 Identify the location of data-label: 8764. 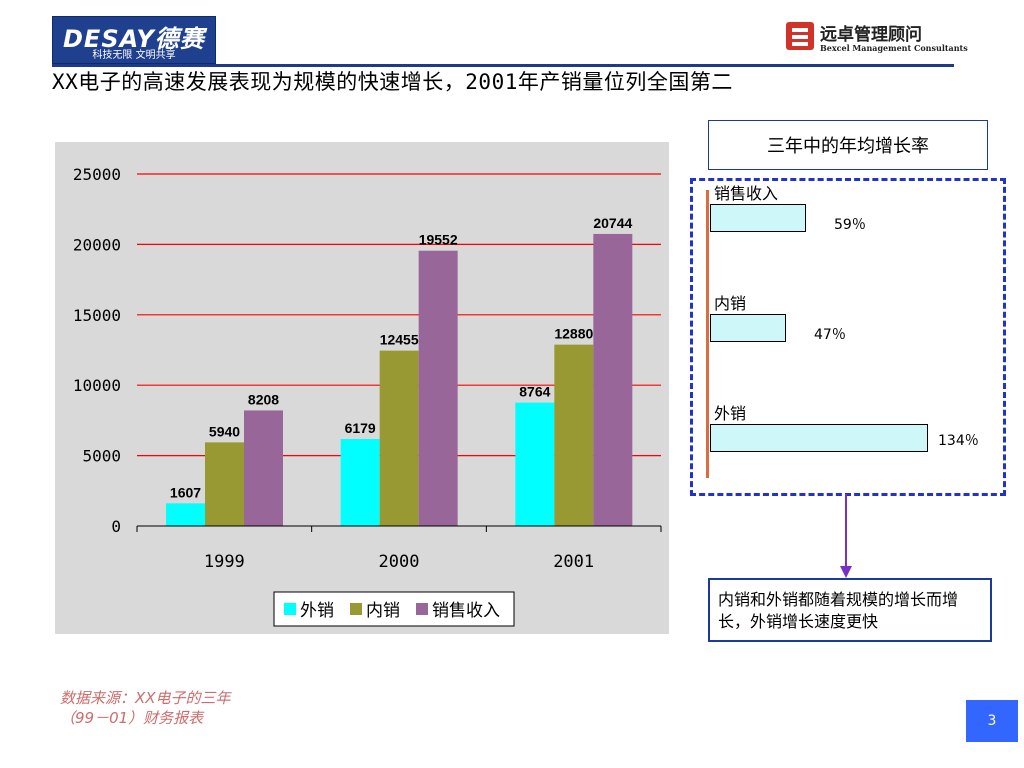
(534, 392).